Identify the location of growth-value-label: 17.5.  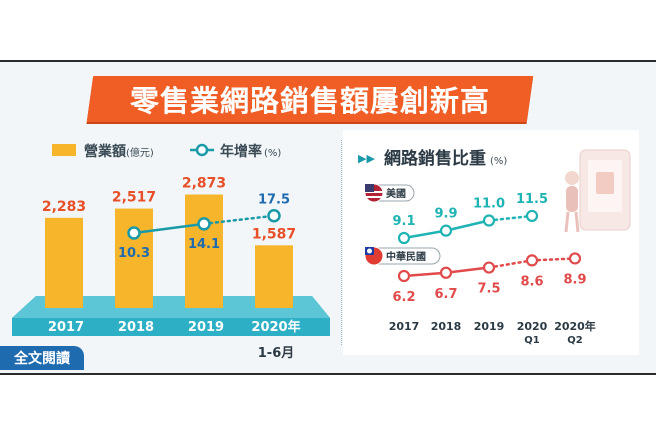
(274, 200).